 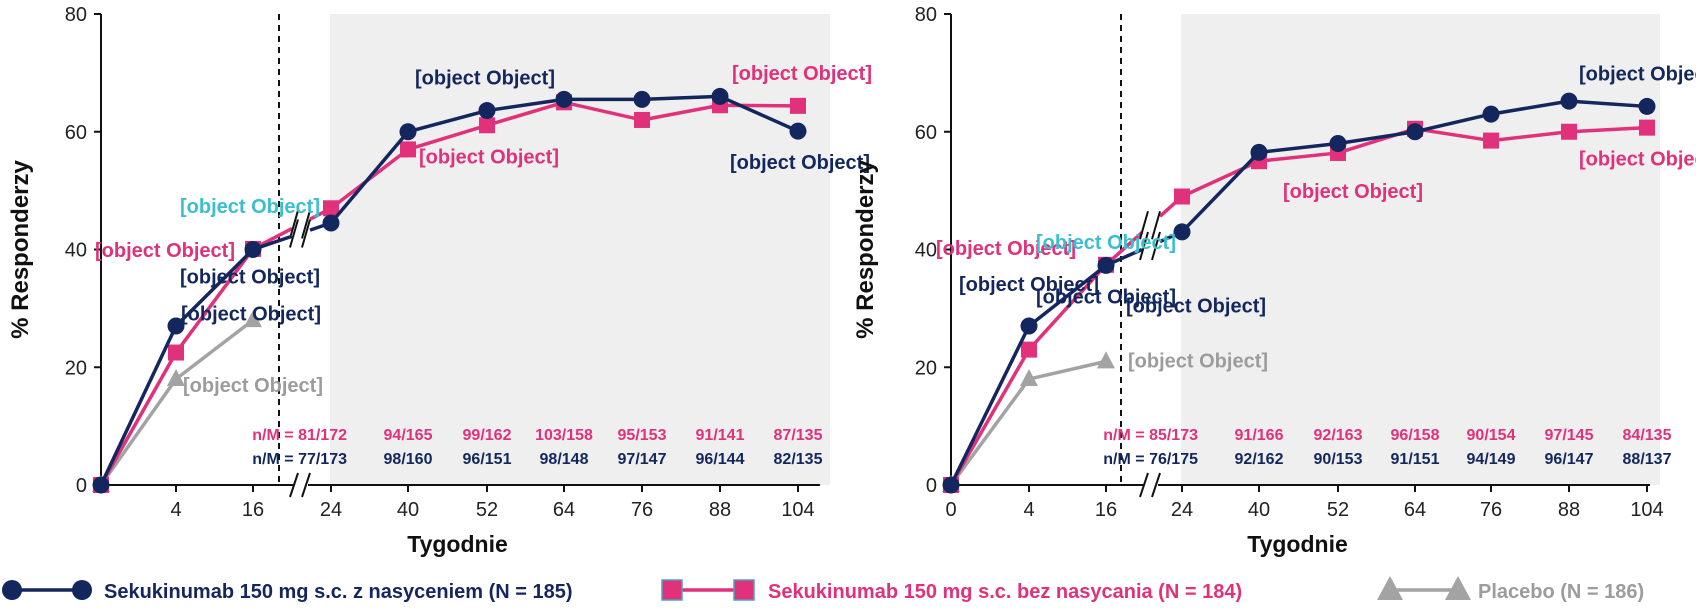 I want to click on data-point-placebo, so click(x=1029, y=378).